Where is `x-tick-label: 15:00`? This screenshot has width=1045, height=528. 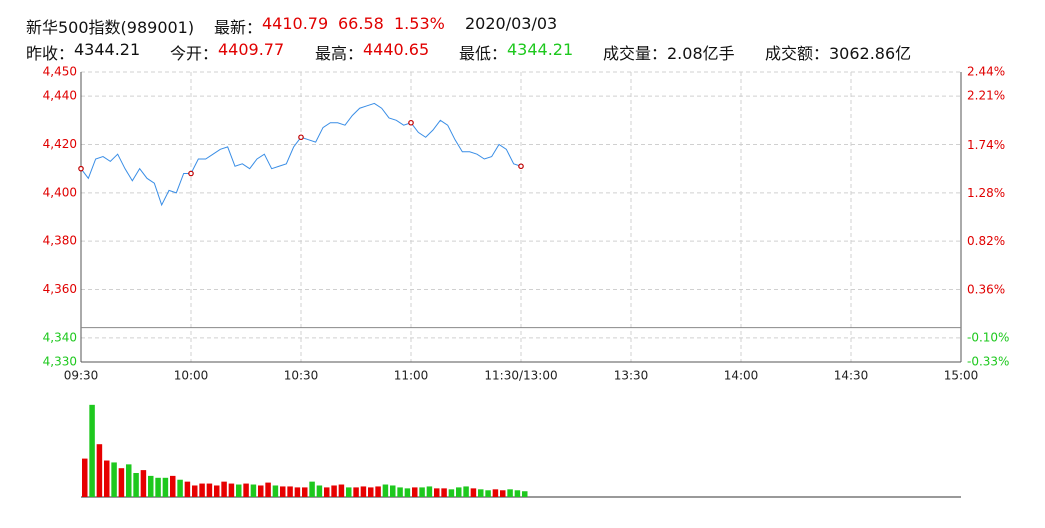 x-tick-label: 15:00 is located at coordinates (961, 376).